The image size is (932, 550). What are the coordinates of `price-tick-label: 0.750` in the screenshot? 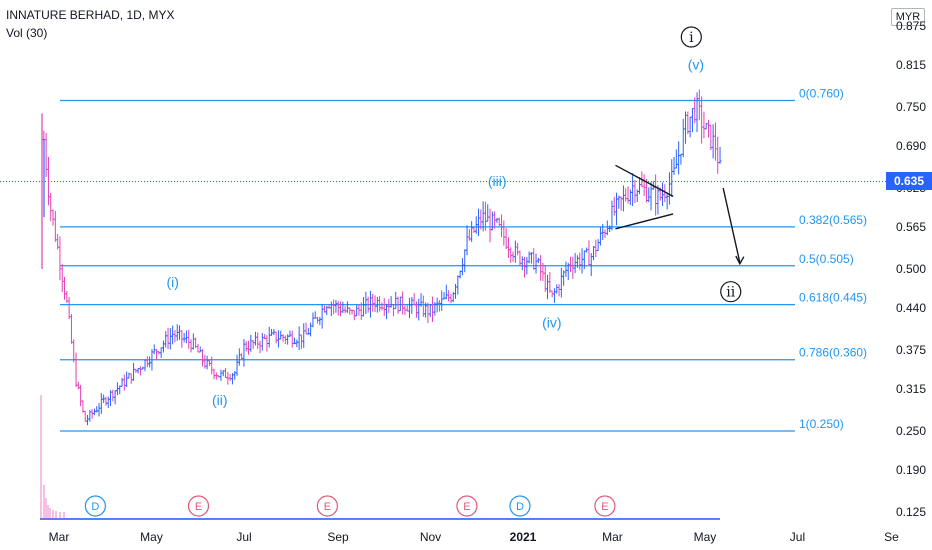 It's located at (911, 107).